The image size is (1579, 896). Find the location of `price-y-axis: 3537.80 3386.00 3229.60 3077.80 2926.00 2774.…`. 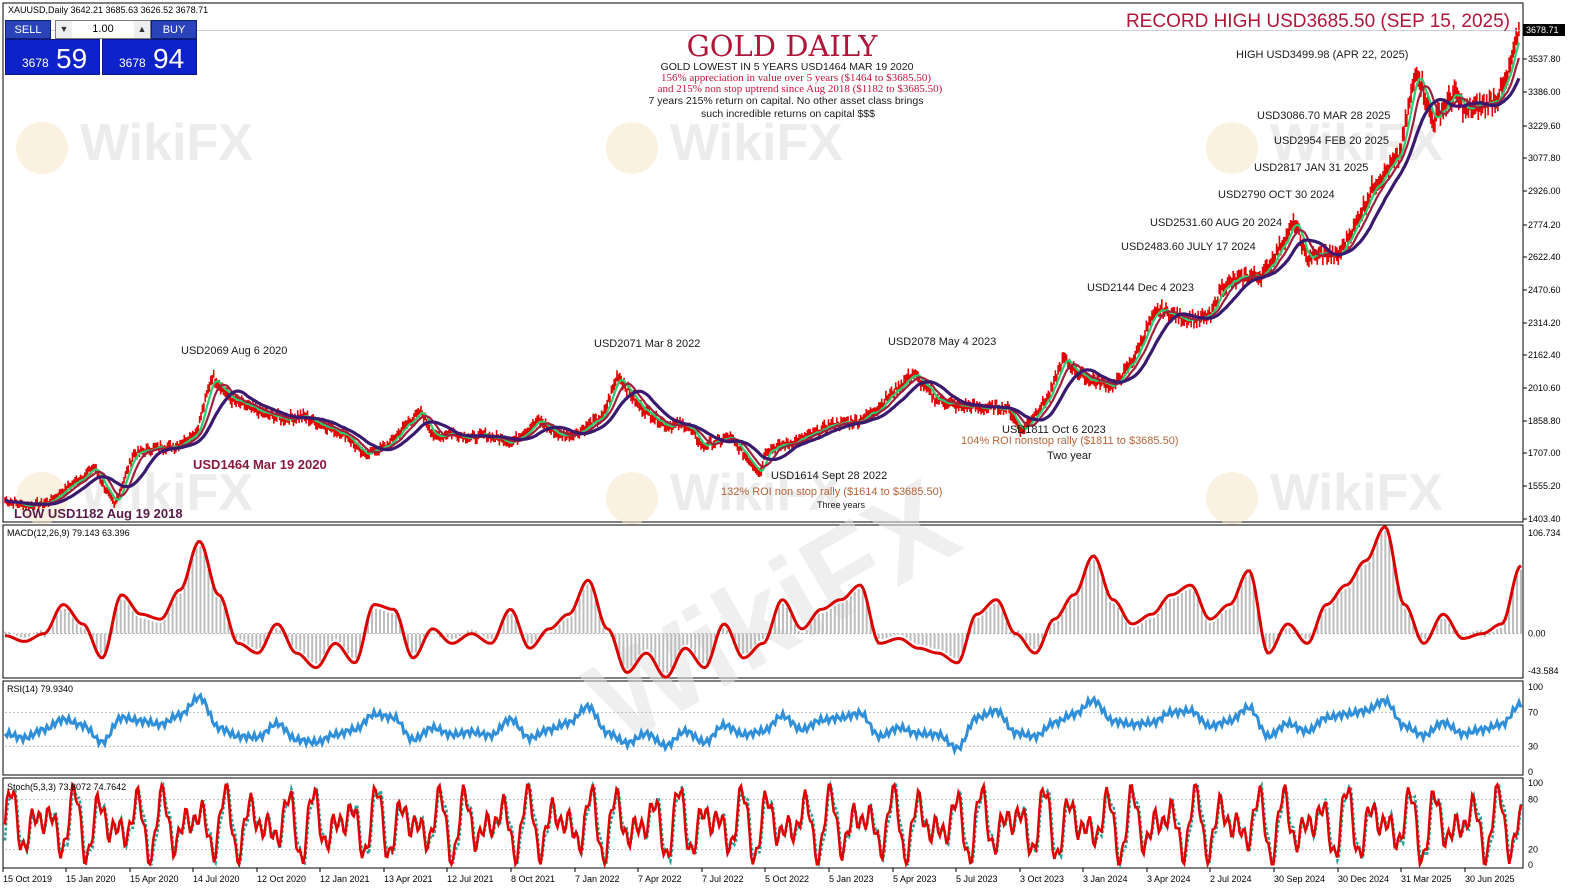

price-y-axis: 3537.80 3386.00 3229.60 3077.80 2926.00 2774.… is located at coordinates (1542, 289).